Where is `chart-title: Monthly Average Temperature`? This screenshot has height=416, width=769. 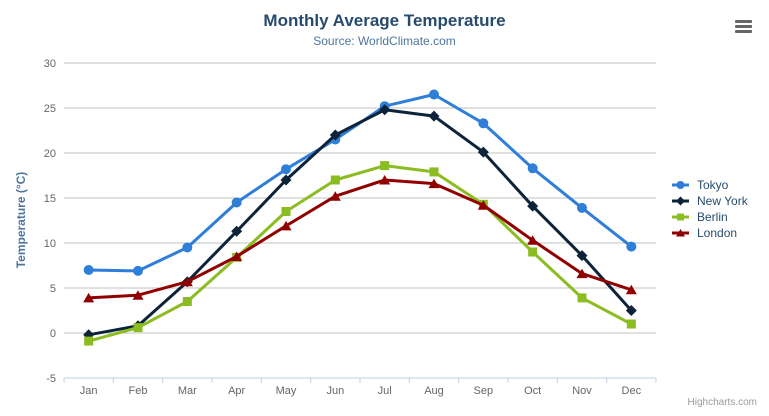
chart-title: Monthly Average Temperature is located at coordinates (384, 20).